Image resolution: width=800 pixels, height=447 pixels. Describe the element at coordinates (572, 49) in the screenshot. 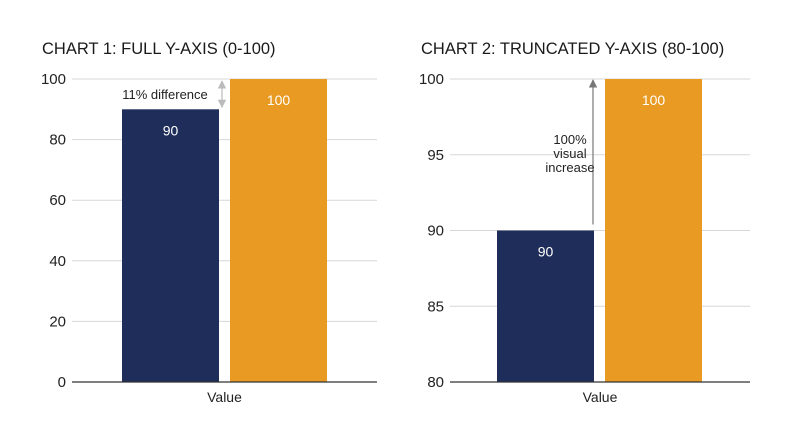

I see `chart-title: CHART 2: TRUNCATED Y-AXIS (80-100)` at that location.